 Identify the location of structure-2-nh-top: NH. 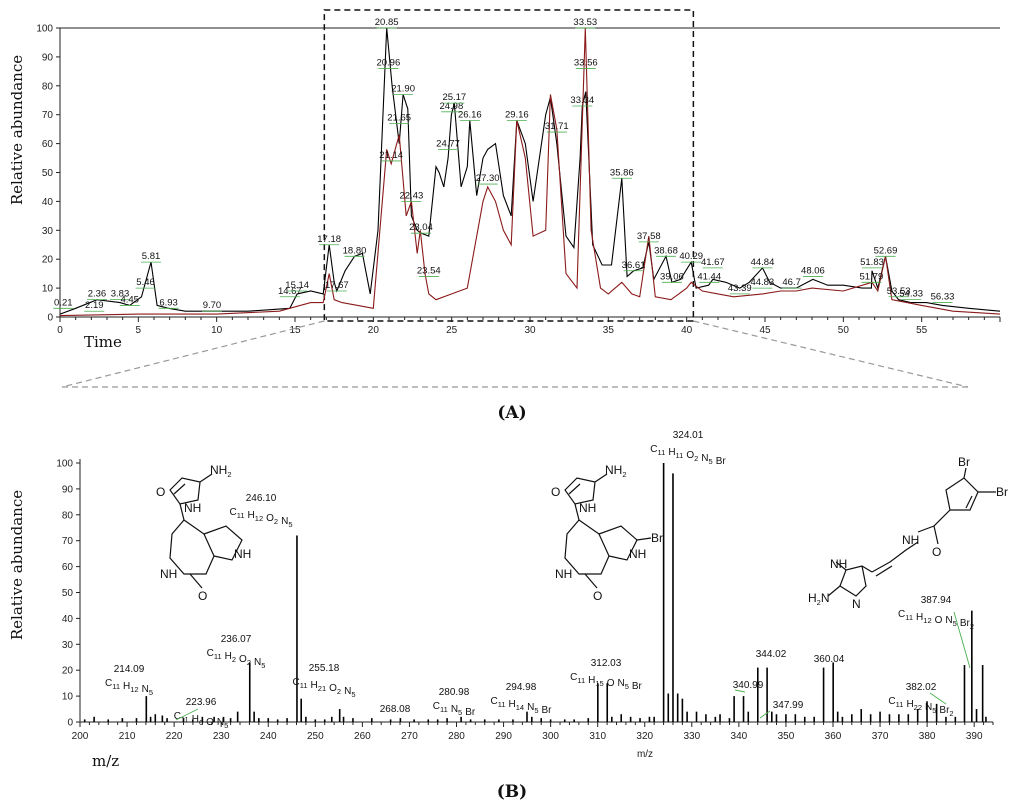
(587, 508).